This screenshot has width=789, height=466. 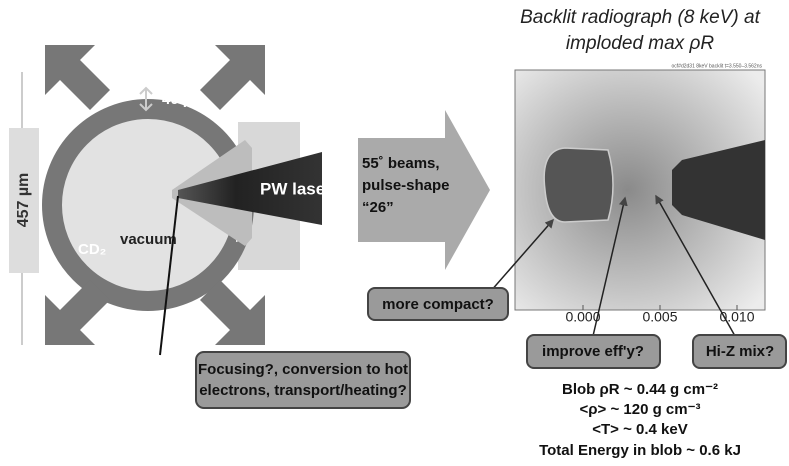 I want to click on blob, so click(x=578, y=185).